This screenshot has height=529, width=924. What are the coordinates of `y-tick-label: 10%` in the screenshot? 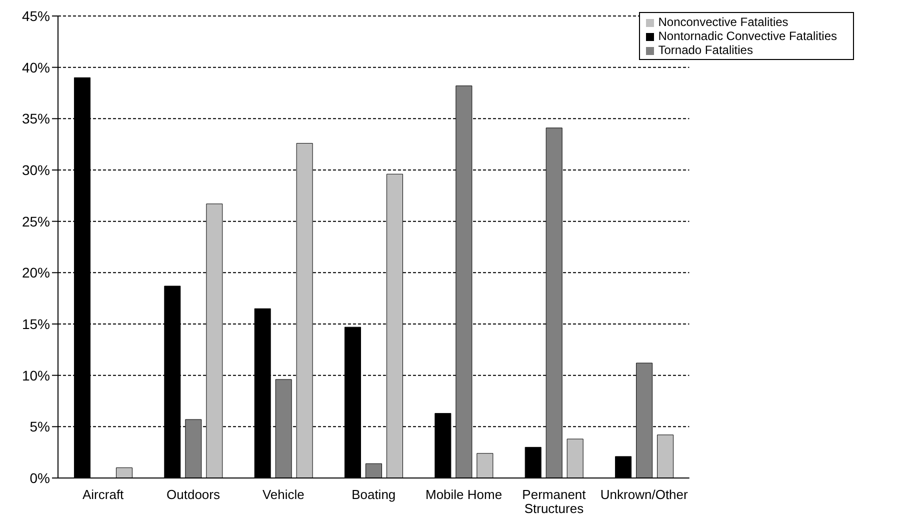 It's located at (36, 375).